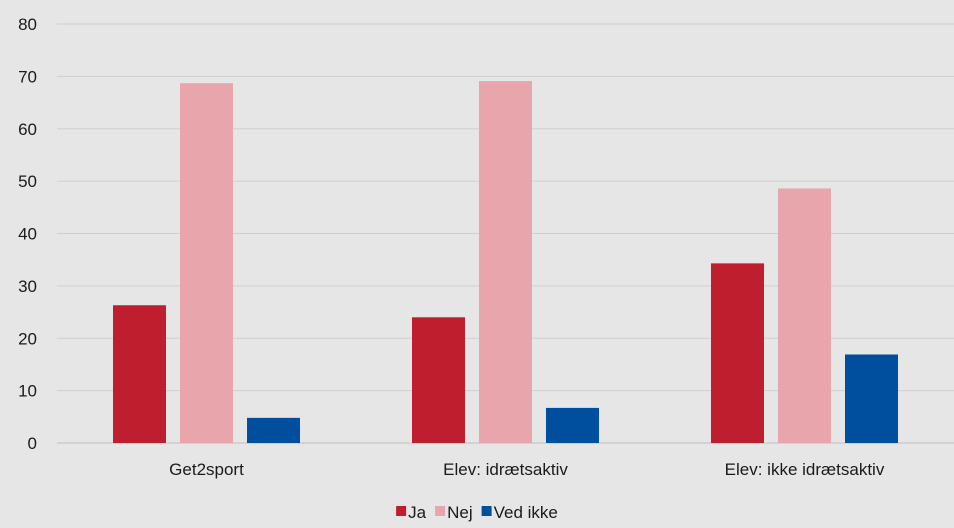 Image resolution: width=954 pixels, height=528 pixels. I want to click on y-tick-label: 10, so click(27, 391).